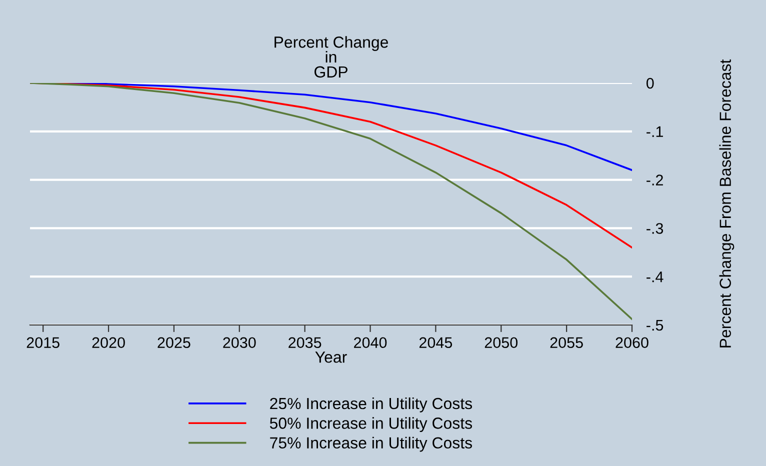 The image size is (766, 466). Describe the element at coordinates (371, 444) in the screenshot. I see `legend-label: 75% Increase in Utility Costs` at that location.